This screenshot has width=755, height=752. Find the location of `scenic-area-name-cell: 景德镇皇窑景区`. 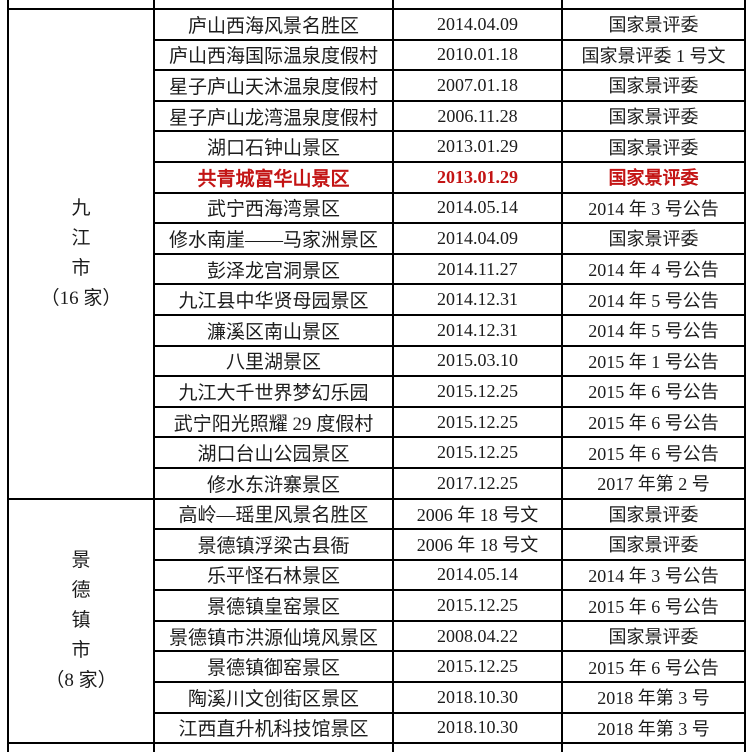

scenic-area-name-cell: 景德镇皇窑景区 is located at coordinates (273, 605).